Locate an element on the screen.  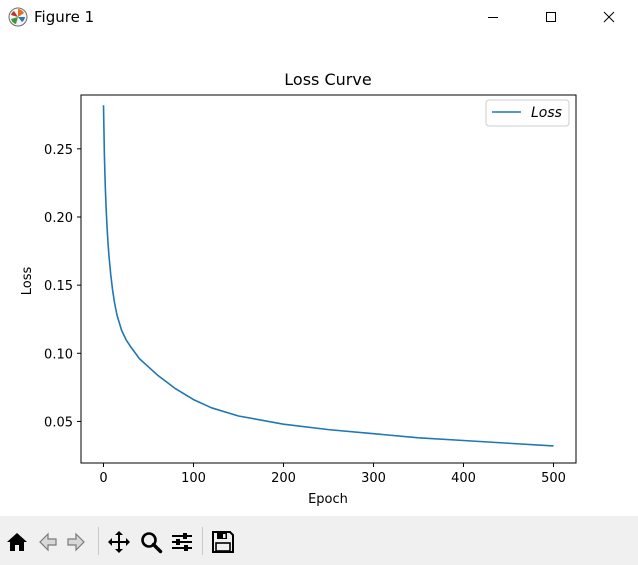
chart-legend: Loss is located at coordinates (527, 113).